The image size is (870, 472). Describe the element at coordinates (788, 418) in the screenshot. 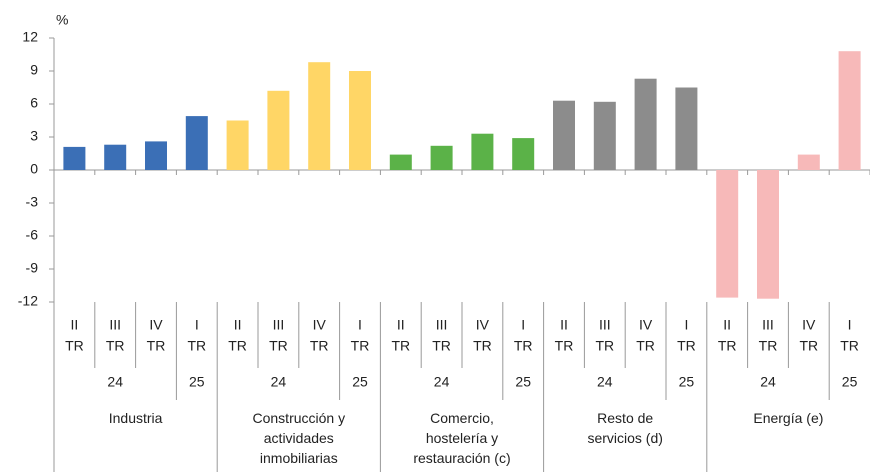

I see `sector-label: Energía (e)` at that location.